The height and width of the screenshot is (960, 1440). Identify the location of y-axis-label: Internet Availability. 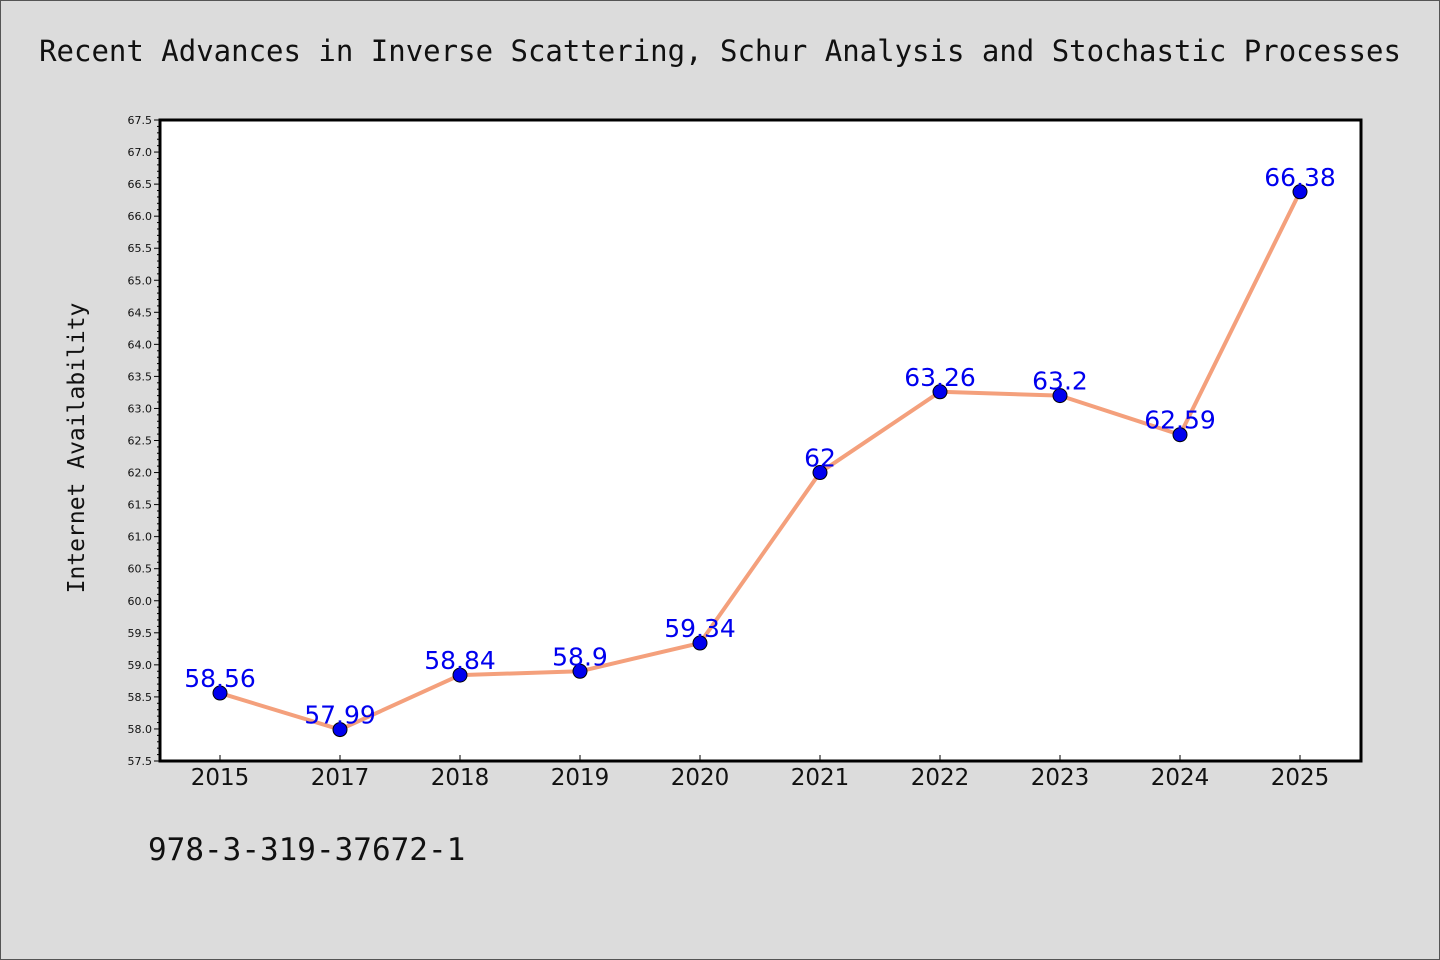
(77, 448).